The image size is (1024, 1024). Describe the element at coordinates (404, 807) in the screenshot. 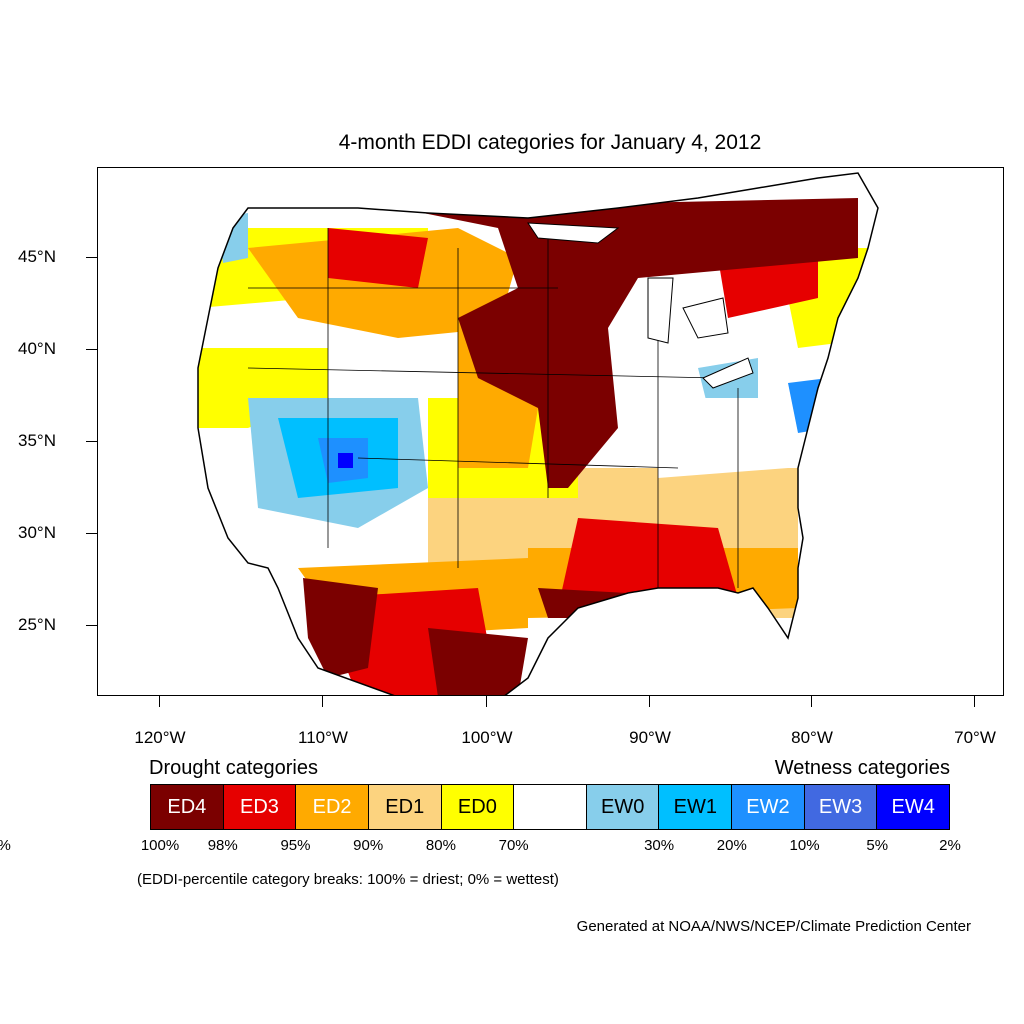

I see `legend-box-ed1: ED1` at that location.